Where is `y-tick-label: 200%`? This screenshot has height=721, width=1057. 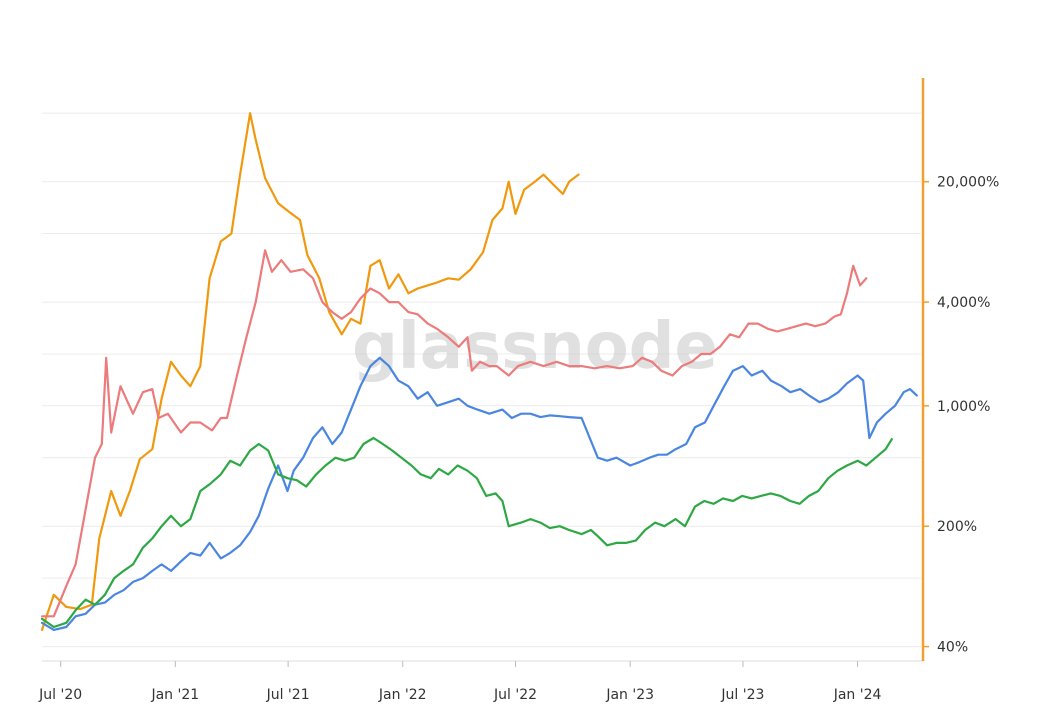
y-tick-label: 200% is located at coordinates (957, 527).